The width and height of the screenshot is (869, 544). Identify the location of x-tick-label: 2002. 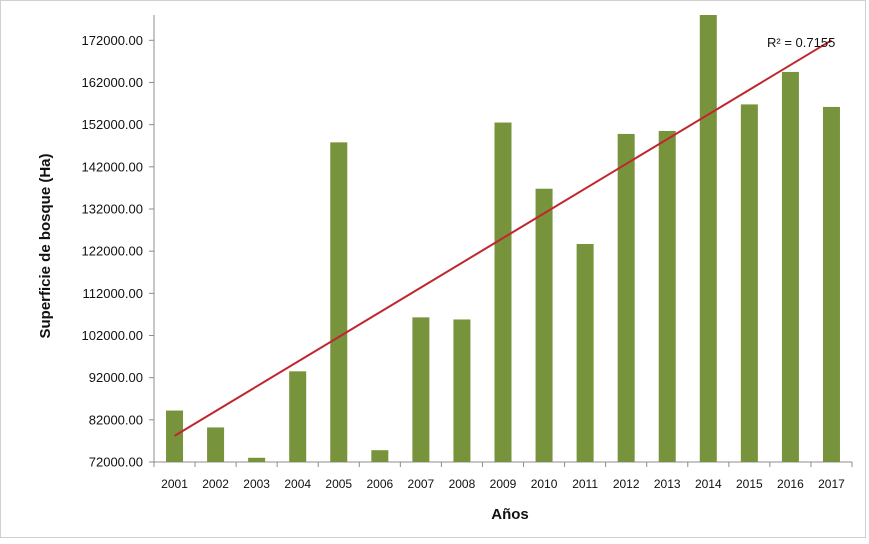
(215, 484).